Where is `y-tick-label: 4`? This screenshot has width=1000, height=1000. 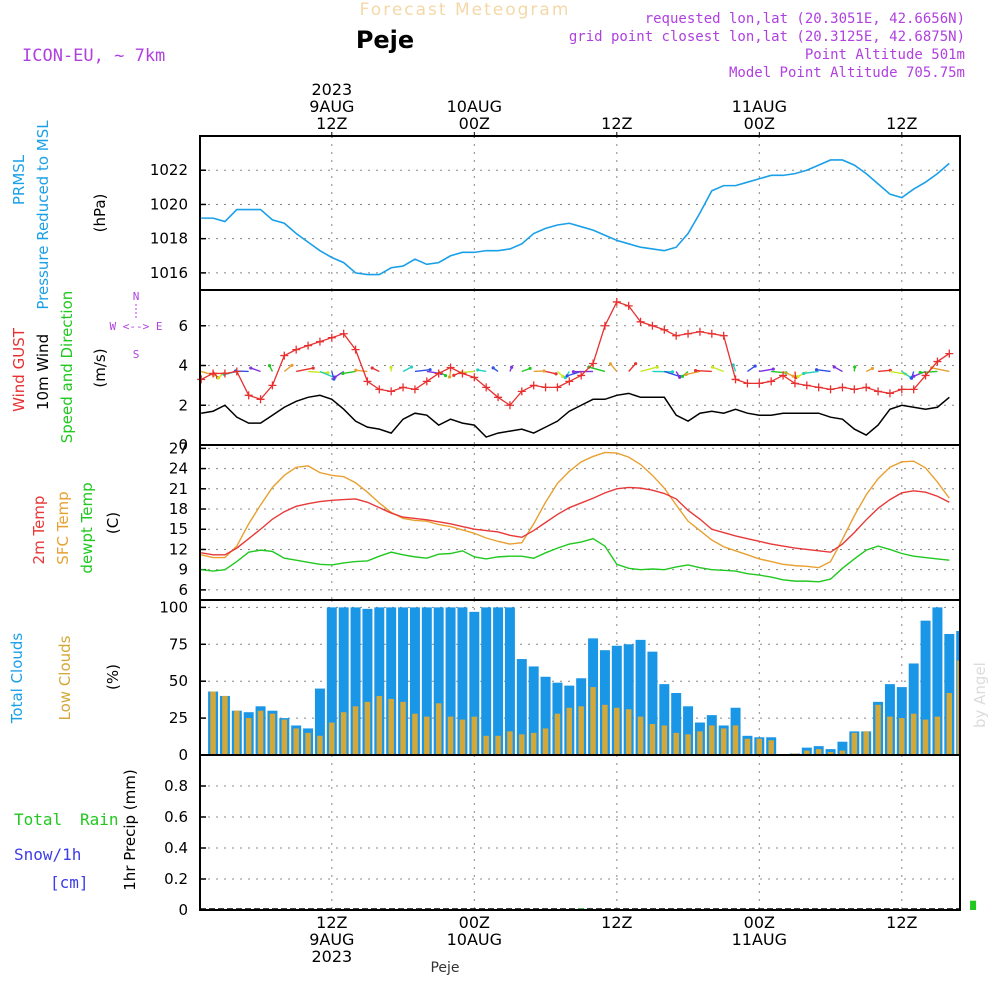 y-tick-label: 4 is located at coordinates (183, 366).